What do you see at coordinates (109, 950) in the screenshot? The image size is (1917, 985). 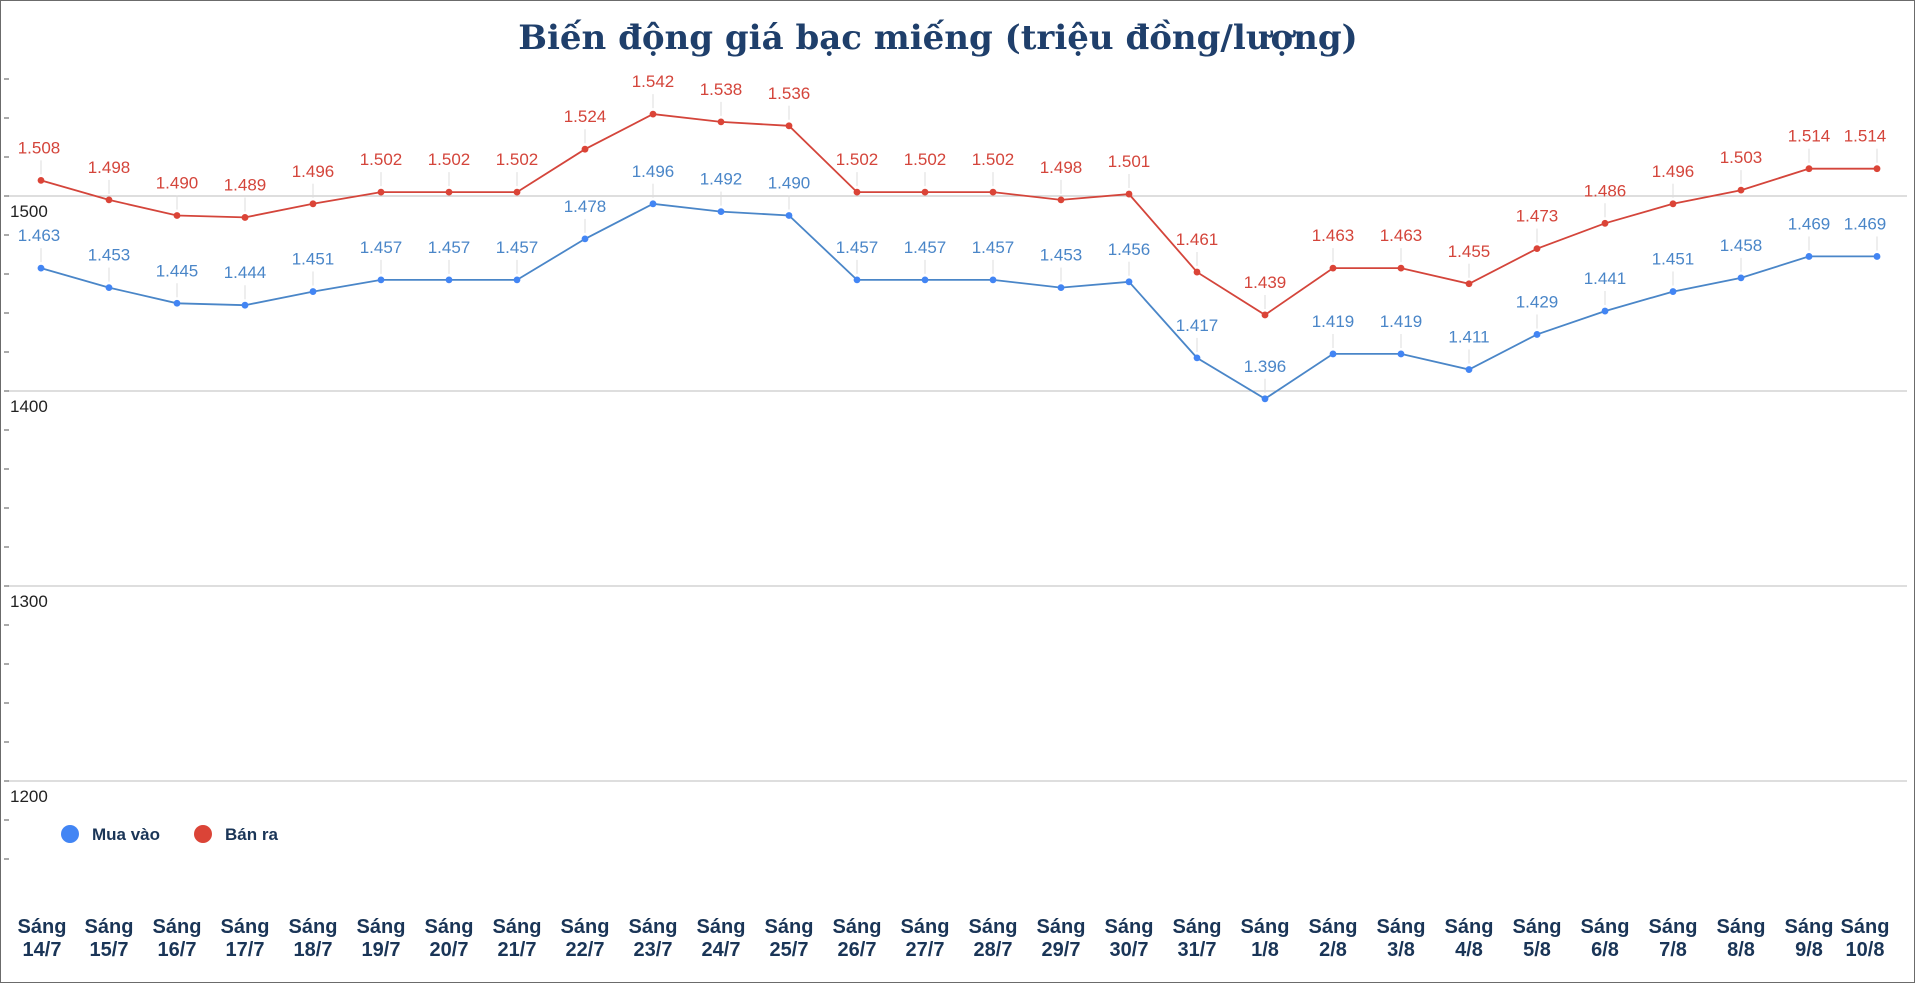 I see `x-tick-label: 15/7` at bounding box center [109, 950].